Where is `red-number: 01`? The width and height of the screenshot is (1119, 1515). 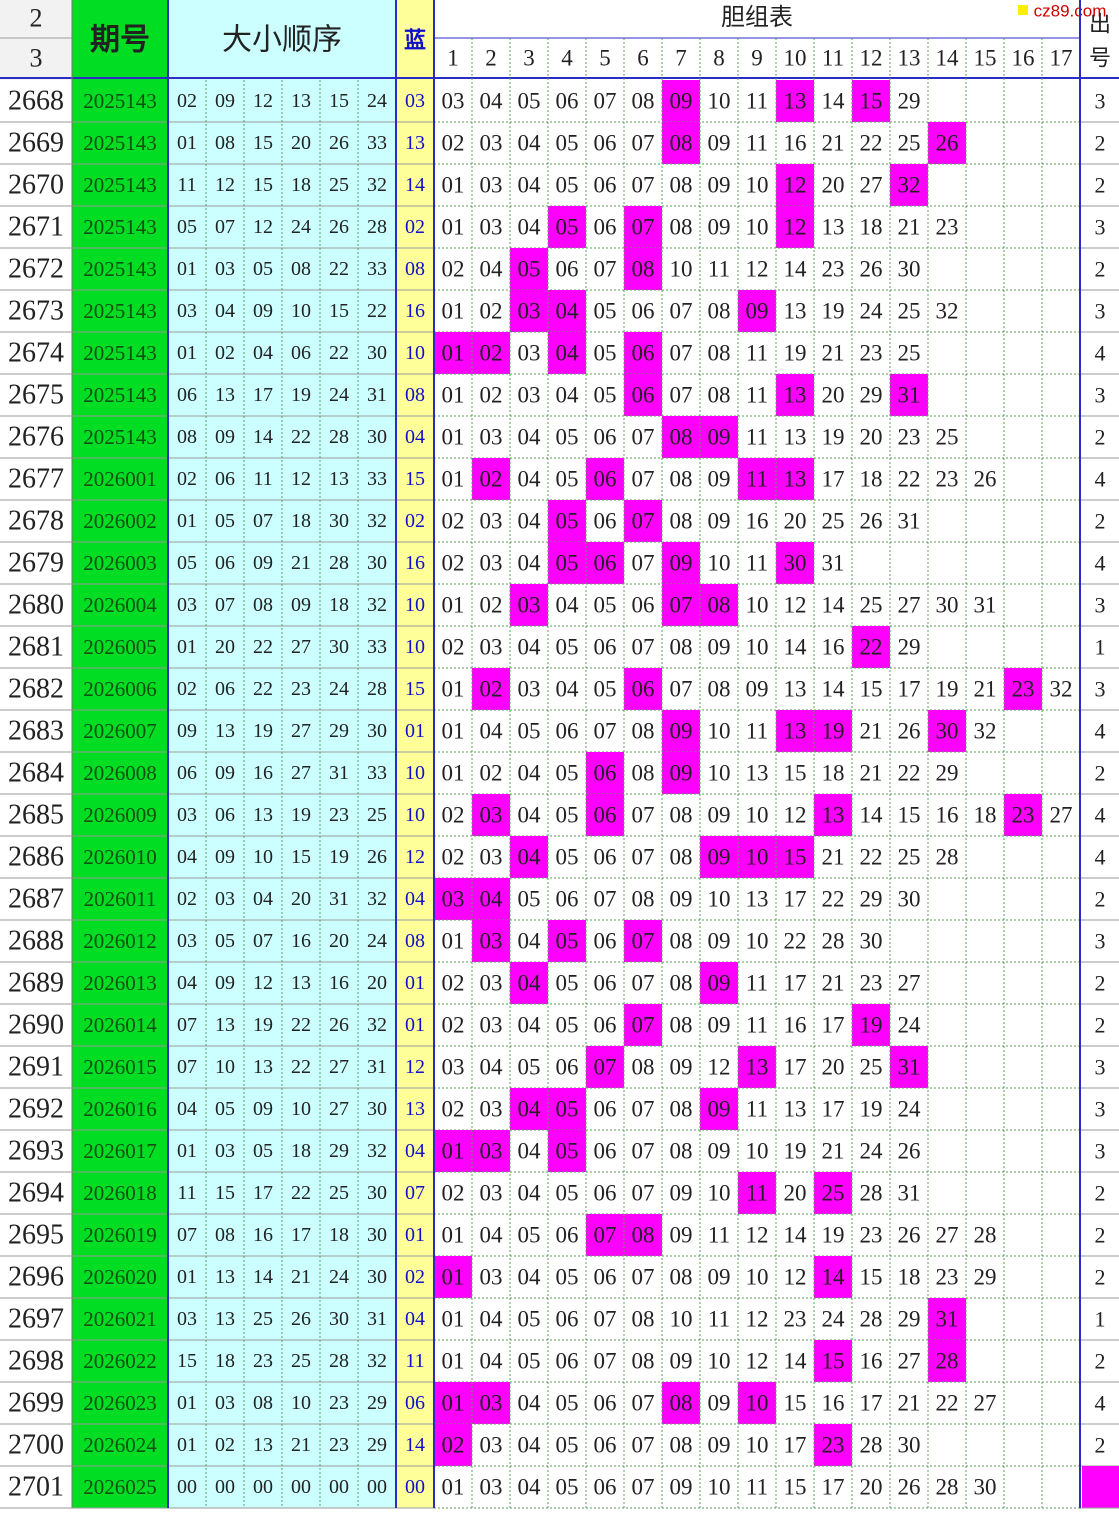
red-number: 01 is located at coordinates (187, 647).